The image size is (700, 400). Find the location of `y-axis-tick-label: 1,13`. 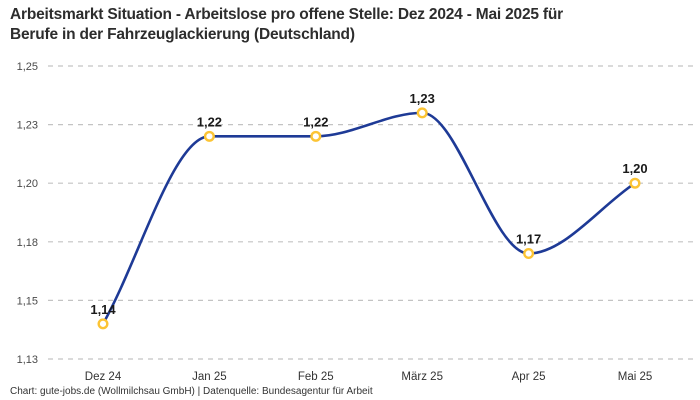

y-axis-tick-label: 1,13 is located at coordinates (27, 360).